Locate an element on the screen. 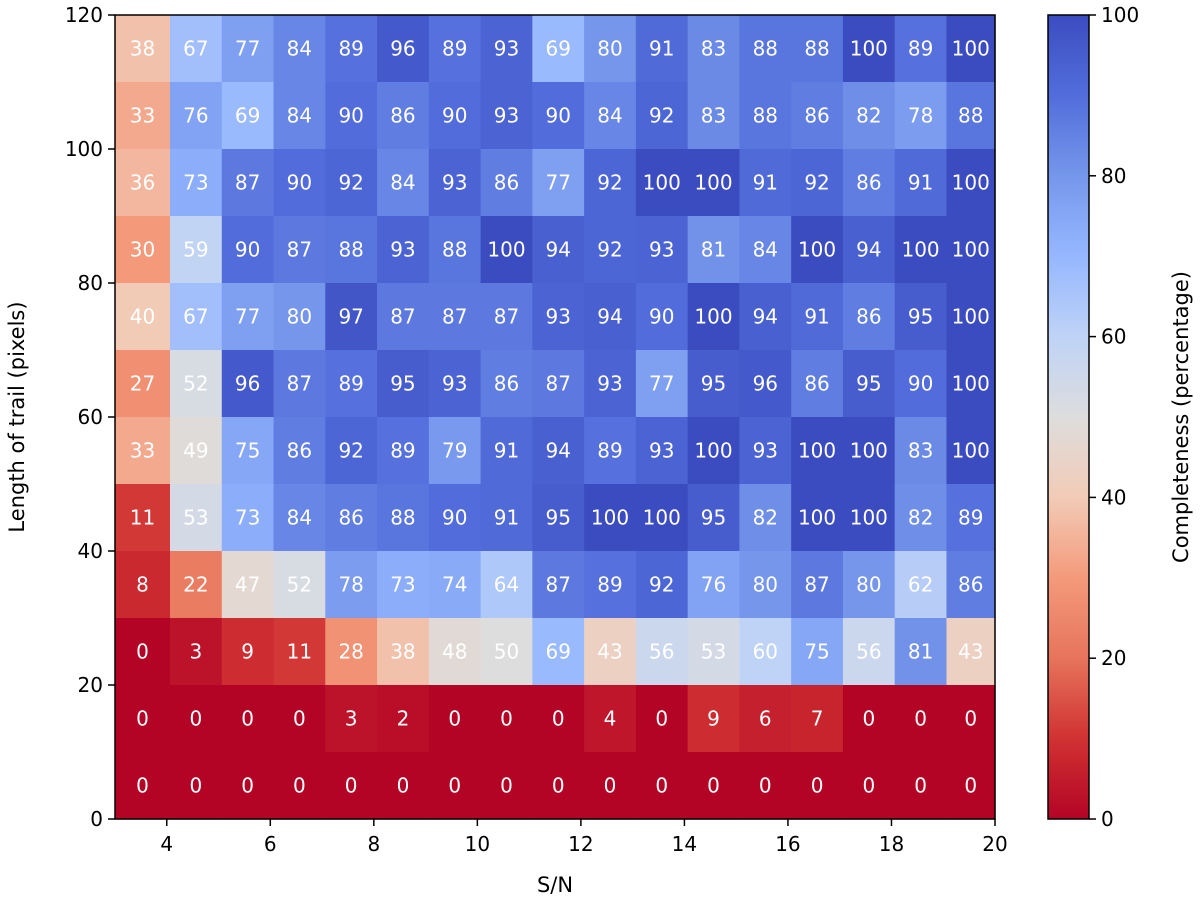  cell-value-label: 82 is located at coordinates (920, 518).